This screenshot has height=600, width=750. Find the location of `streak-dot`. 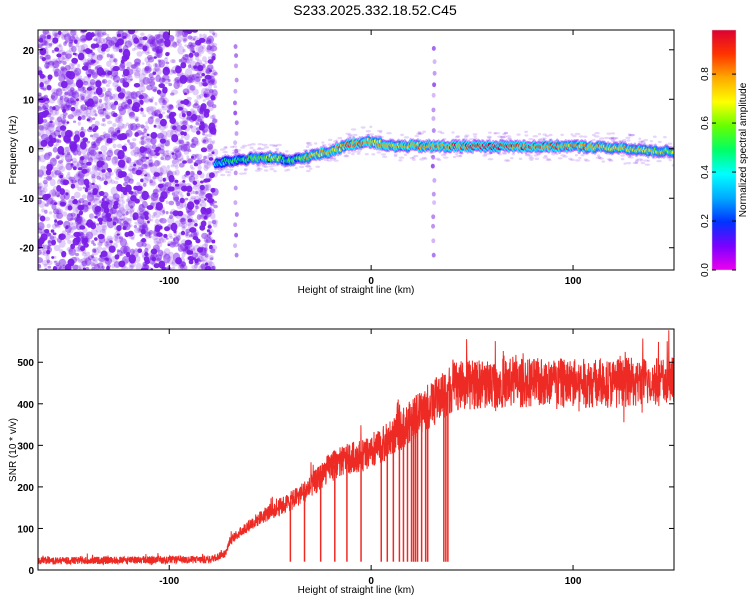

streak-dot is located at coordinates (433, 217).